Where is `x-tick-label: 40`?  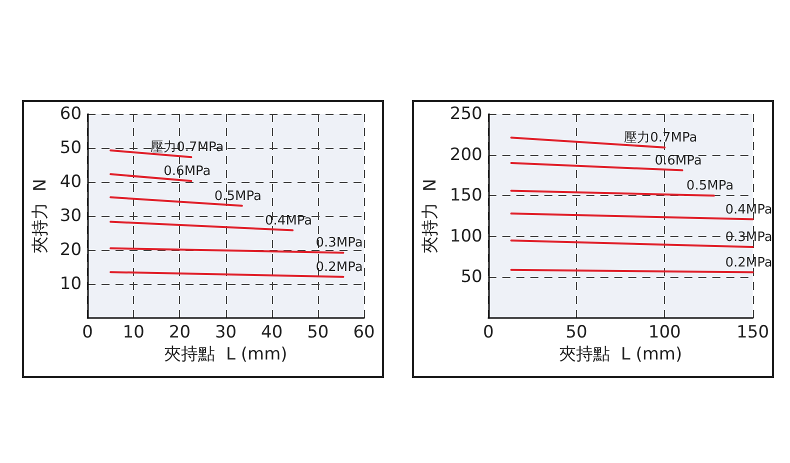
x-tick-label: 40 is located at coordinates (272, 332).